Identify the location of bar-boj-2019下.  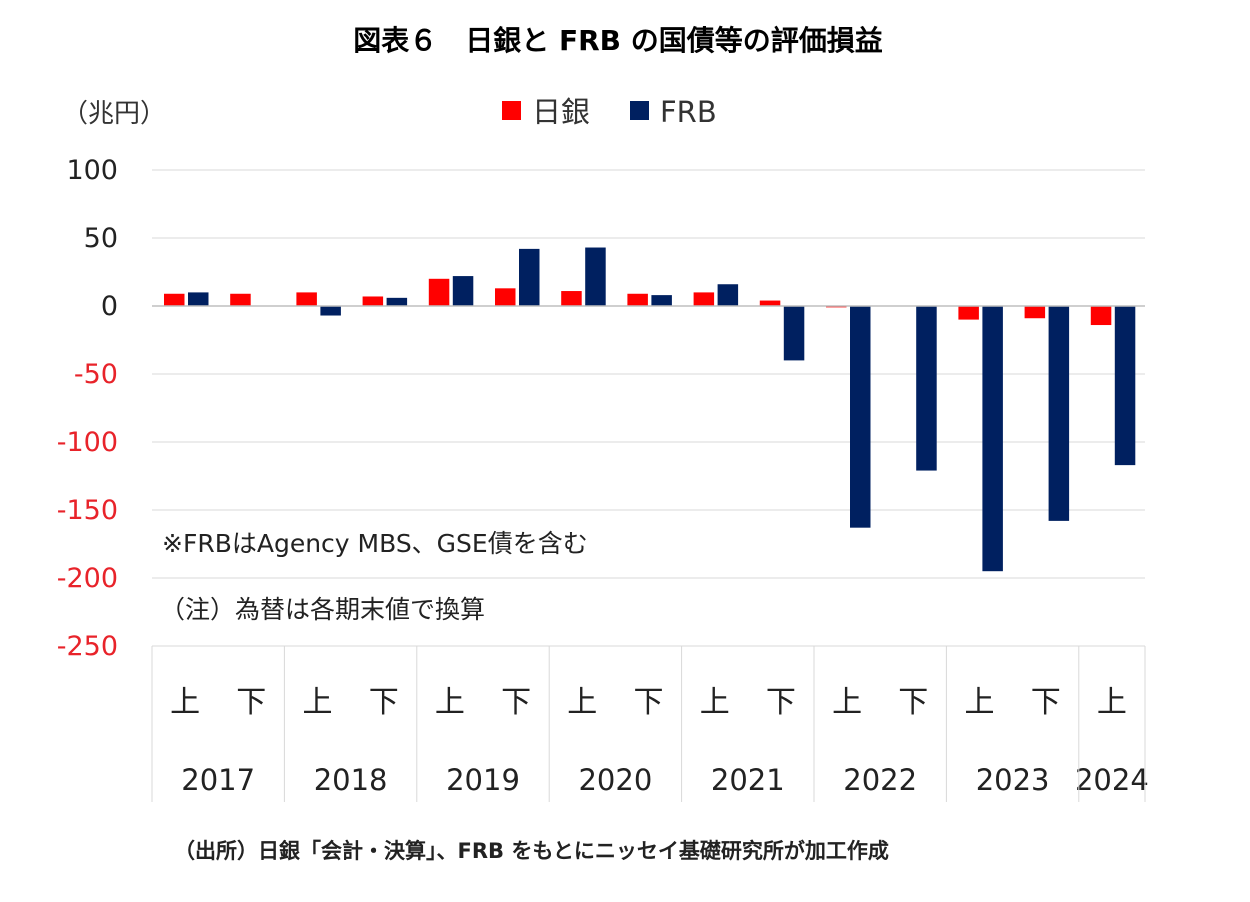
(505, 297).